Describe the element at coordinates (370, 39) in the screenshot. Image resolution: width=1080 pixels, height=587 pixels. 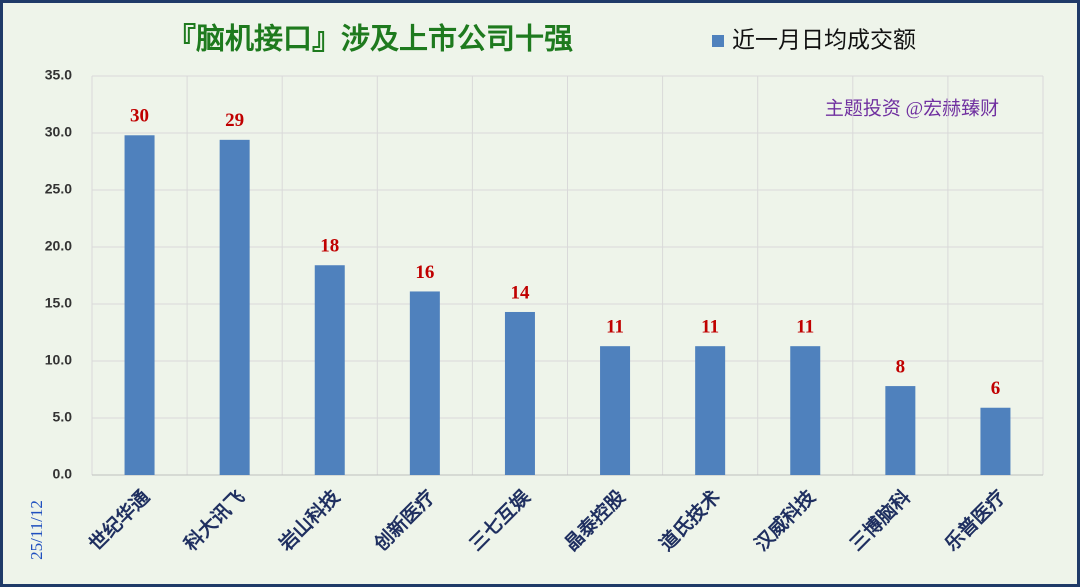
I see `chart-title: 『脑机接口』涉及上市公司十强` at that location.